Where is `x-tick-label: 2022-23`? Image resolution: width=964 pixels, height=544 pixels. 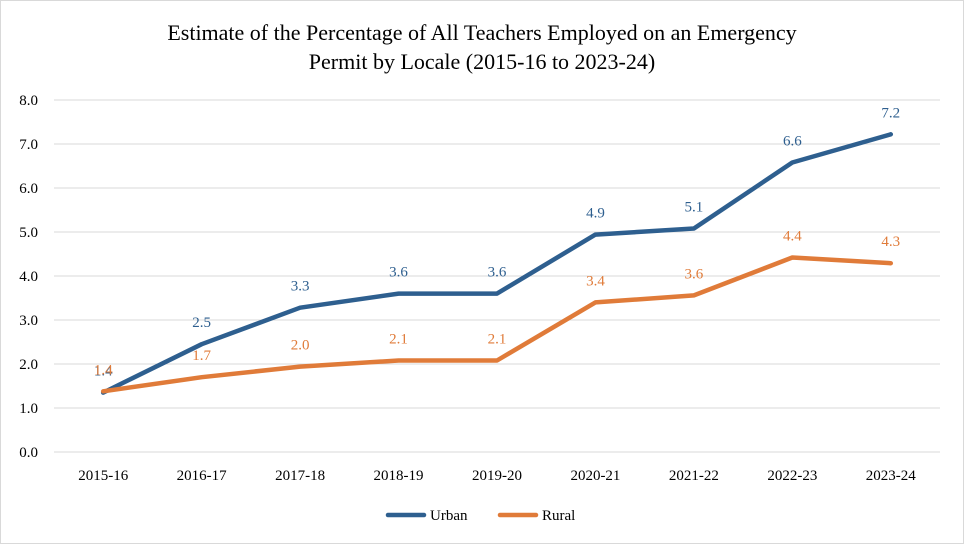
x-tick-label: 2022-23 is located at coordinates (792, 476).